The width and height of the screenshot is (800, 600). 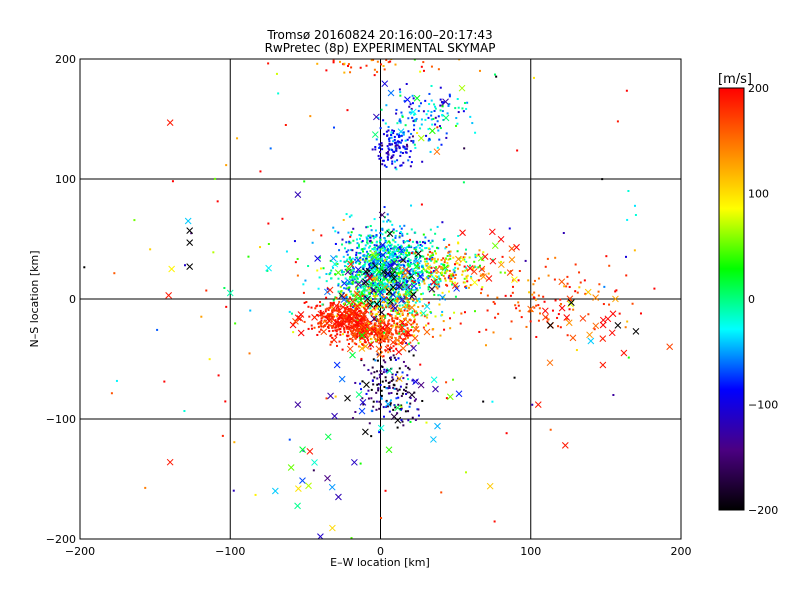 I want to click on y-tick-label: 100, so click(x=65, y=179).